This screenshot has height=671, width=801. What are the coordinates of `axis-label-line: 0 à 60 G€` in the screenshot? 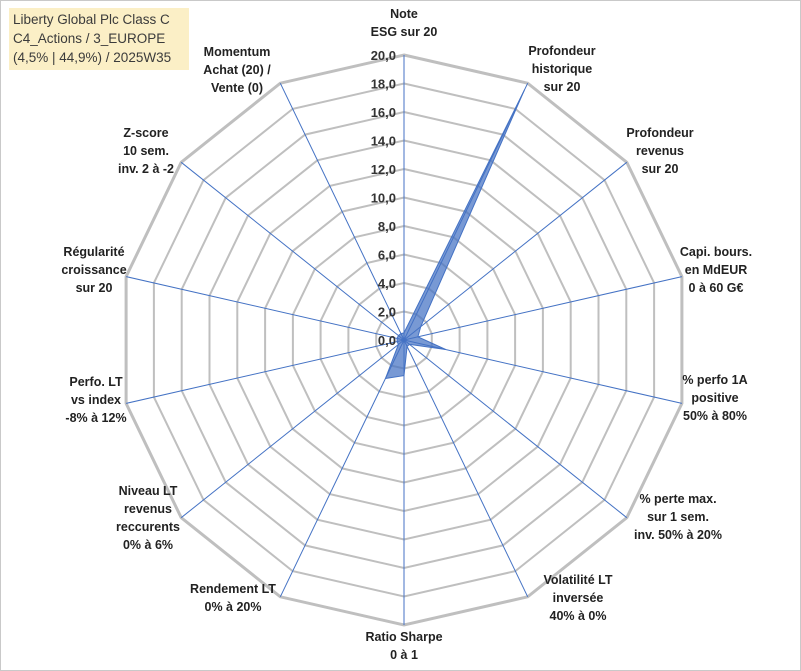 It's located at (716, 288).